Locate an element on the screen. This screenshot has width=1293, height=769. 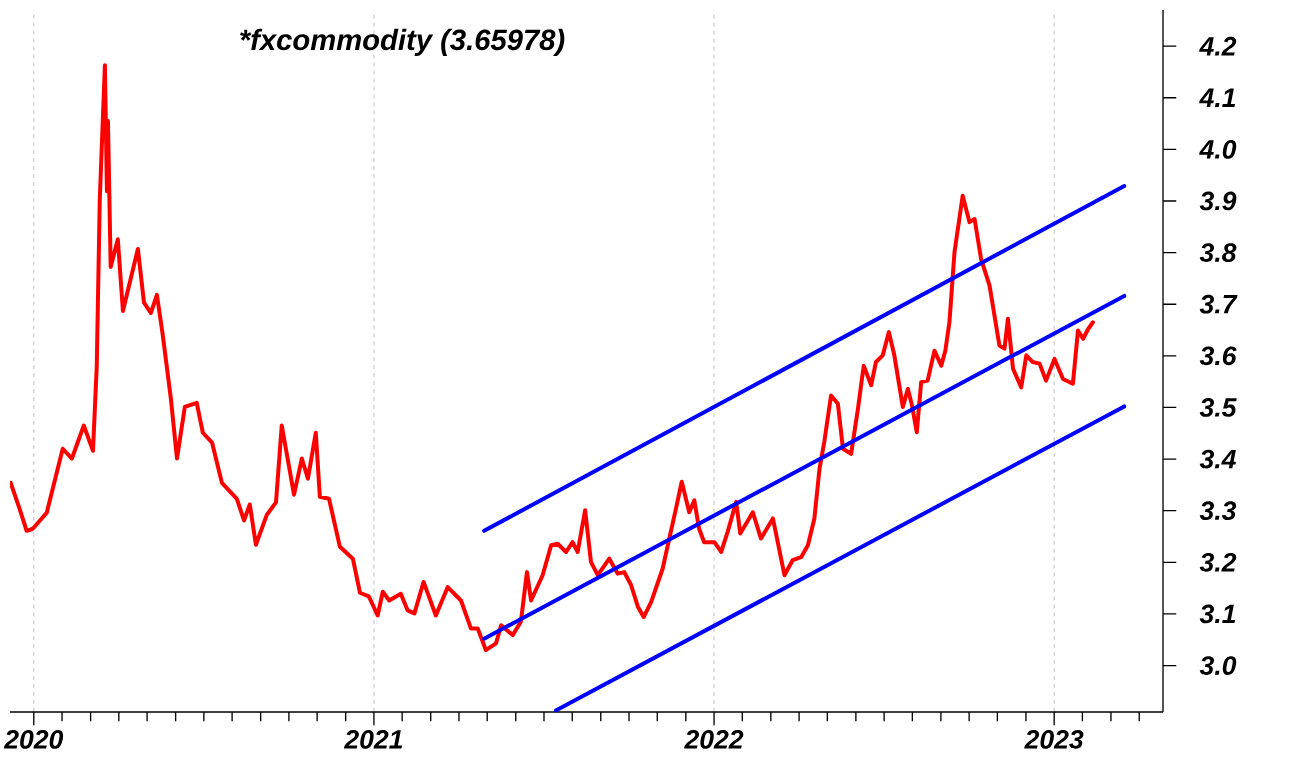
y-tick-label: 3.7 is located at coordinates (1218, 304).